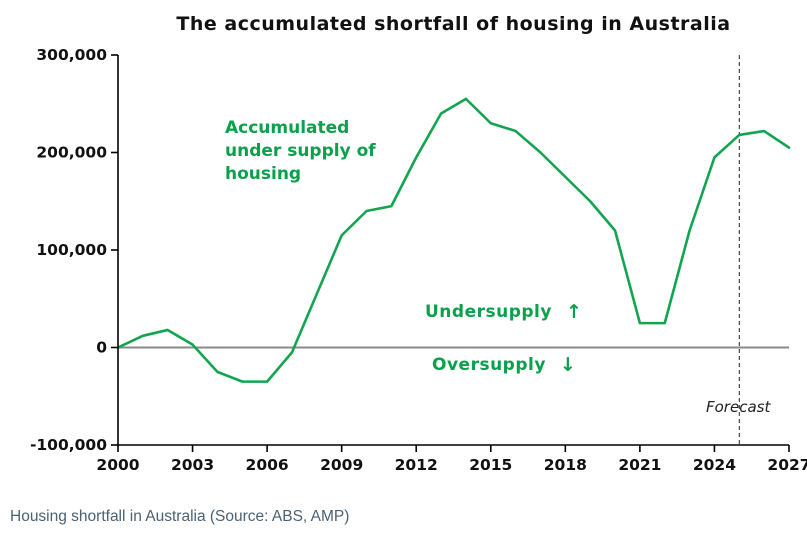 The width and height of the screenshot is (807, 542). I want to click on series-annotation: Accumulated under supply of housing, so click(300, 151).